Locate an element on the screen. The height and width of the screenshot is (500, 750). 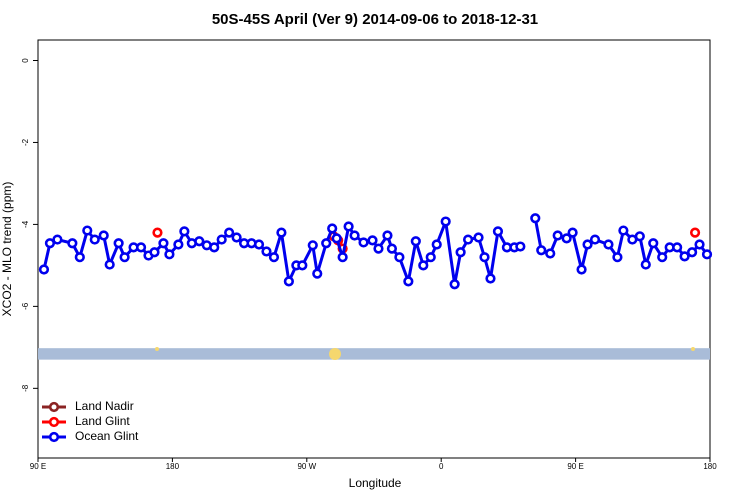
coverage-band is located at coordinates (374, 354).